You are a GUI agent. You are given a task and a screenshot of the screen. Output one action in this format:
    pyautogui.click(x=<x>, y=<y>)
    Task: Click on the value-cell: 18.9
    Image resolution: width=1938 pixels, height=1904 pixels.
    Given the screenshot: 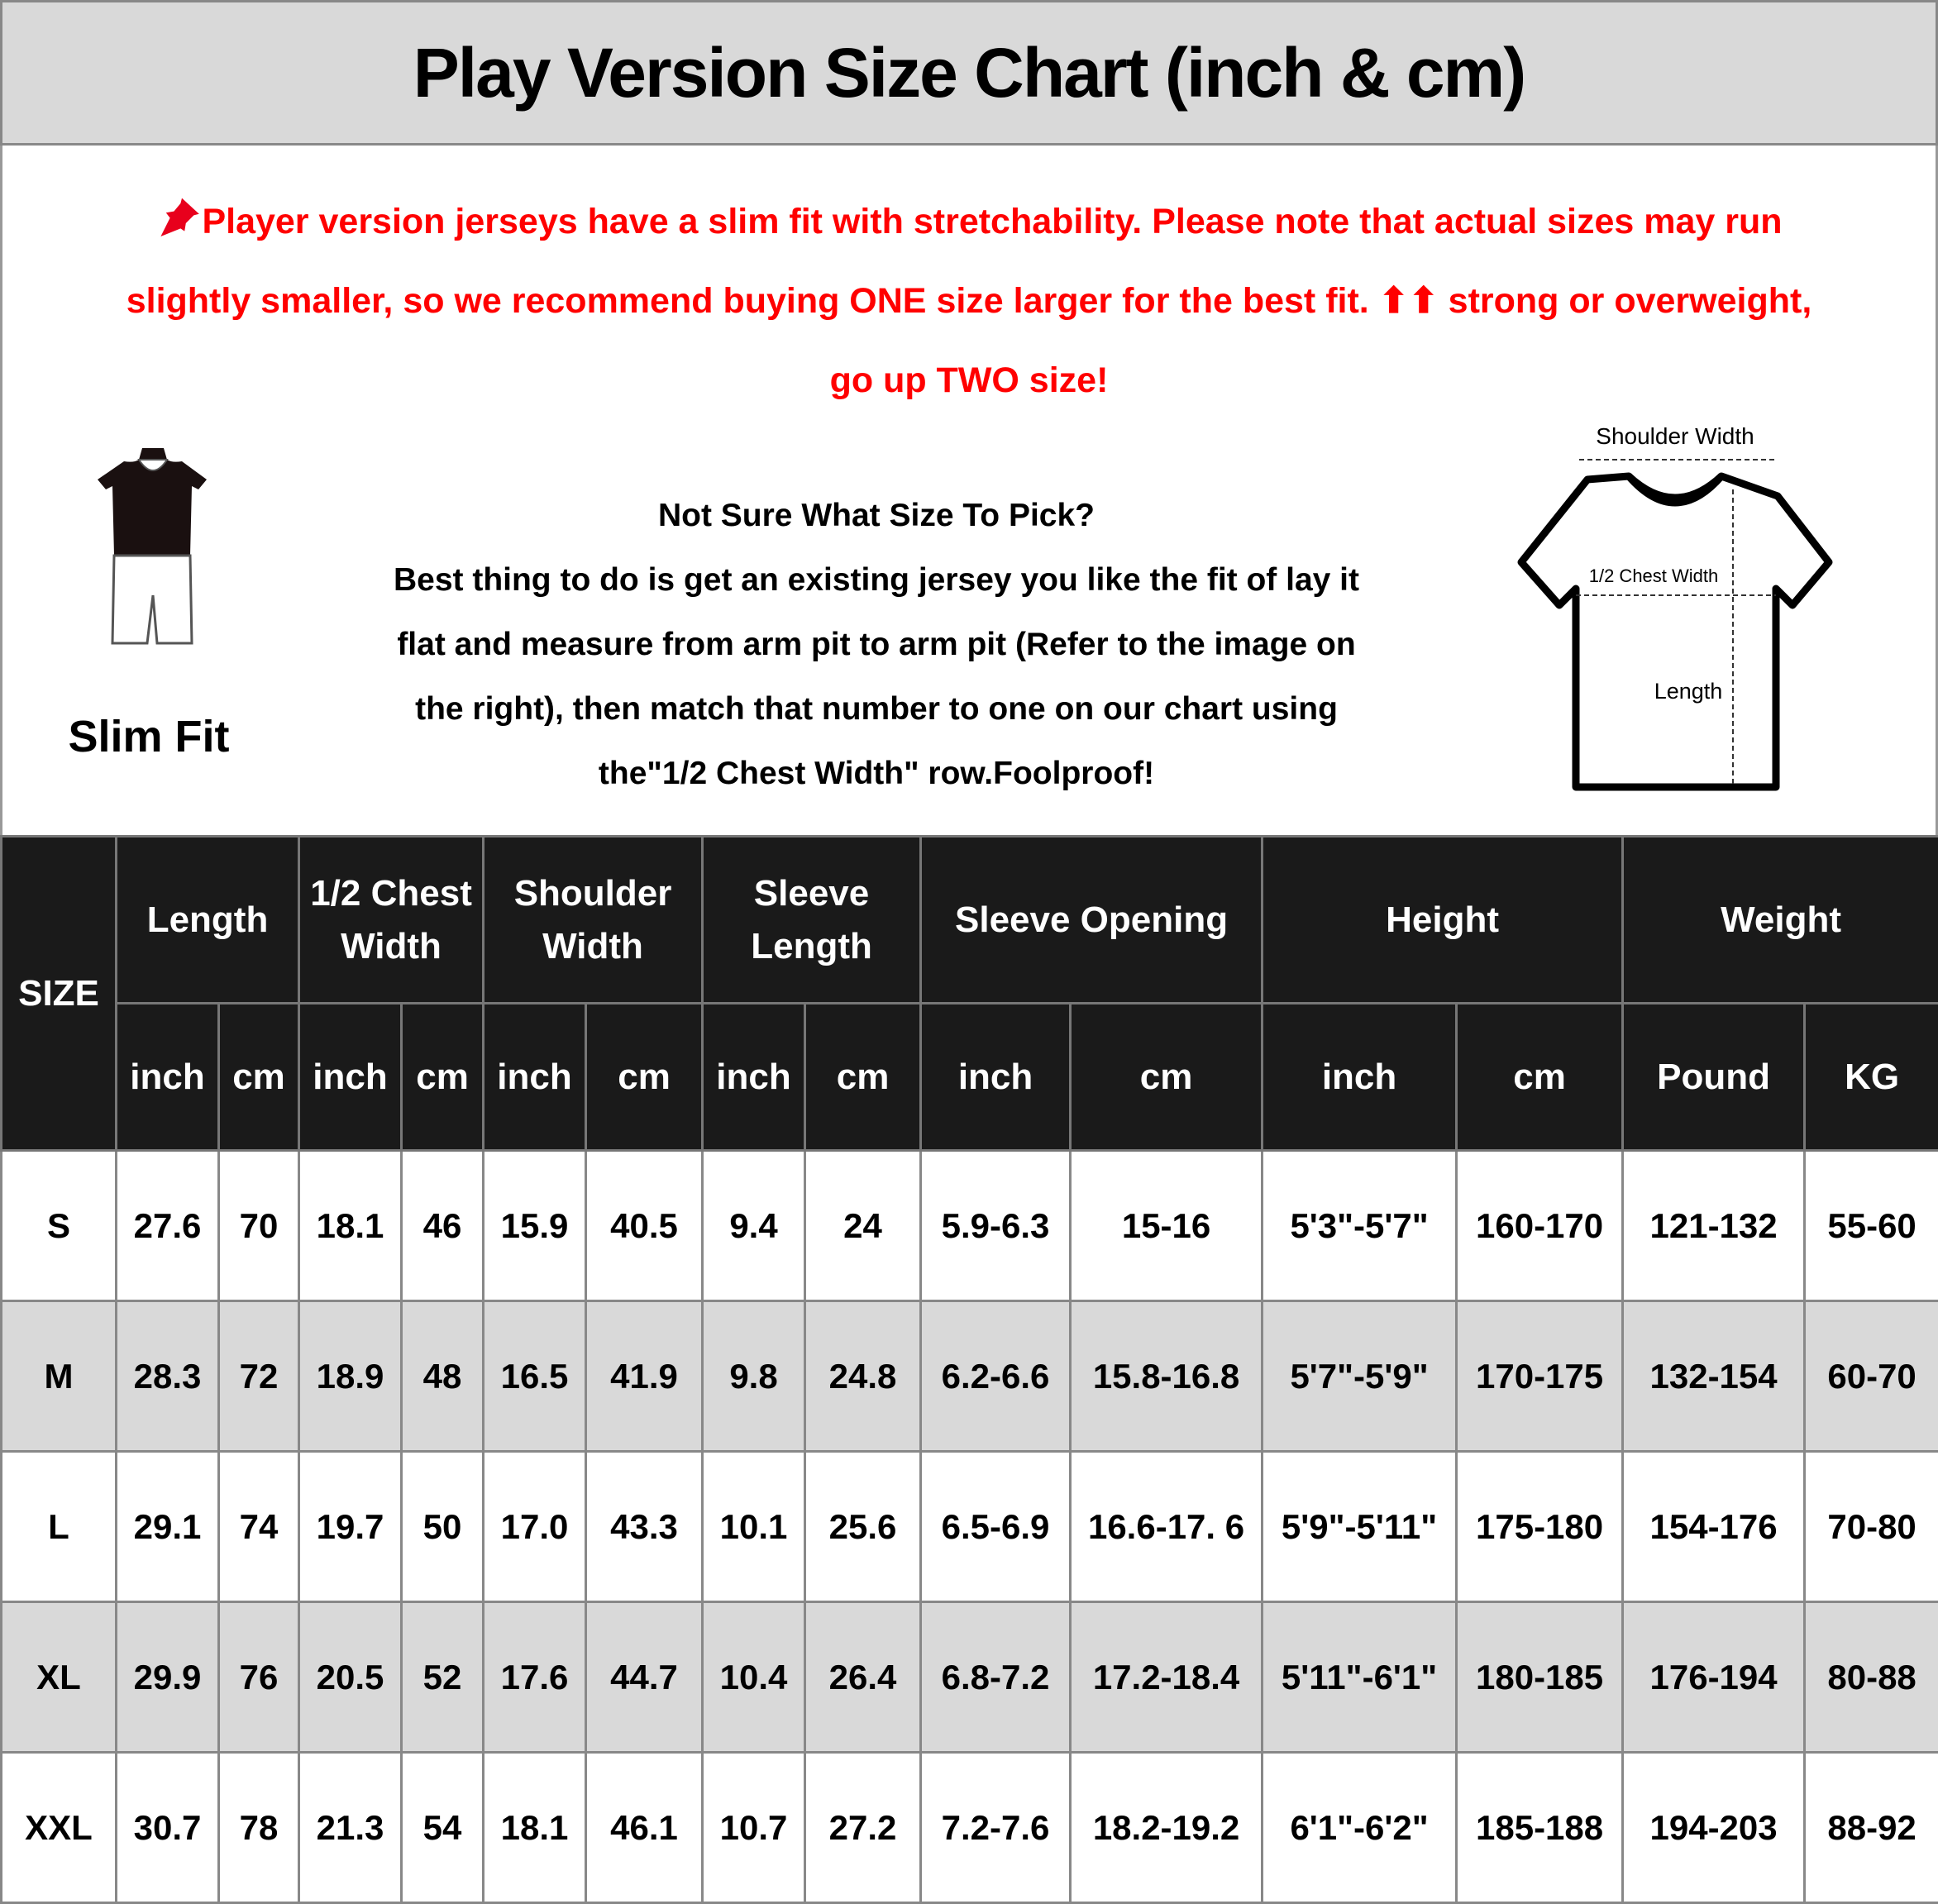 What is the action you would take?
    pyautogui.click(x=351, y=1376)
    